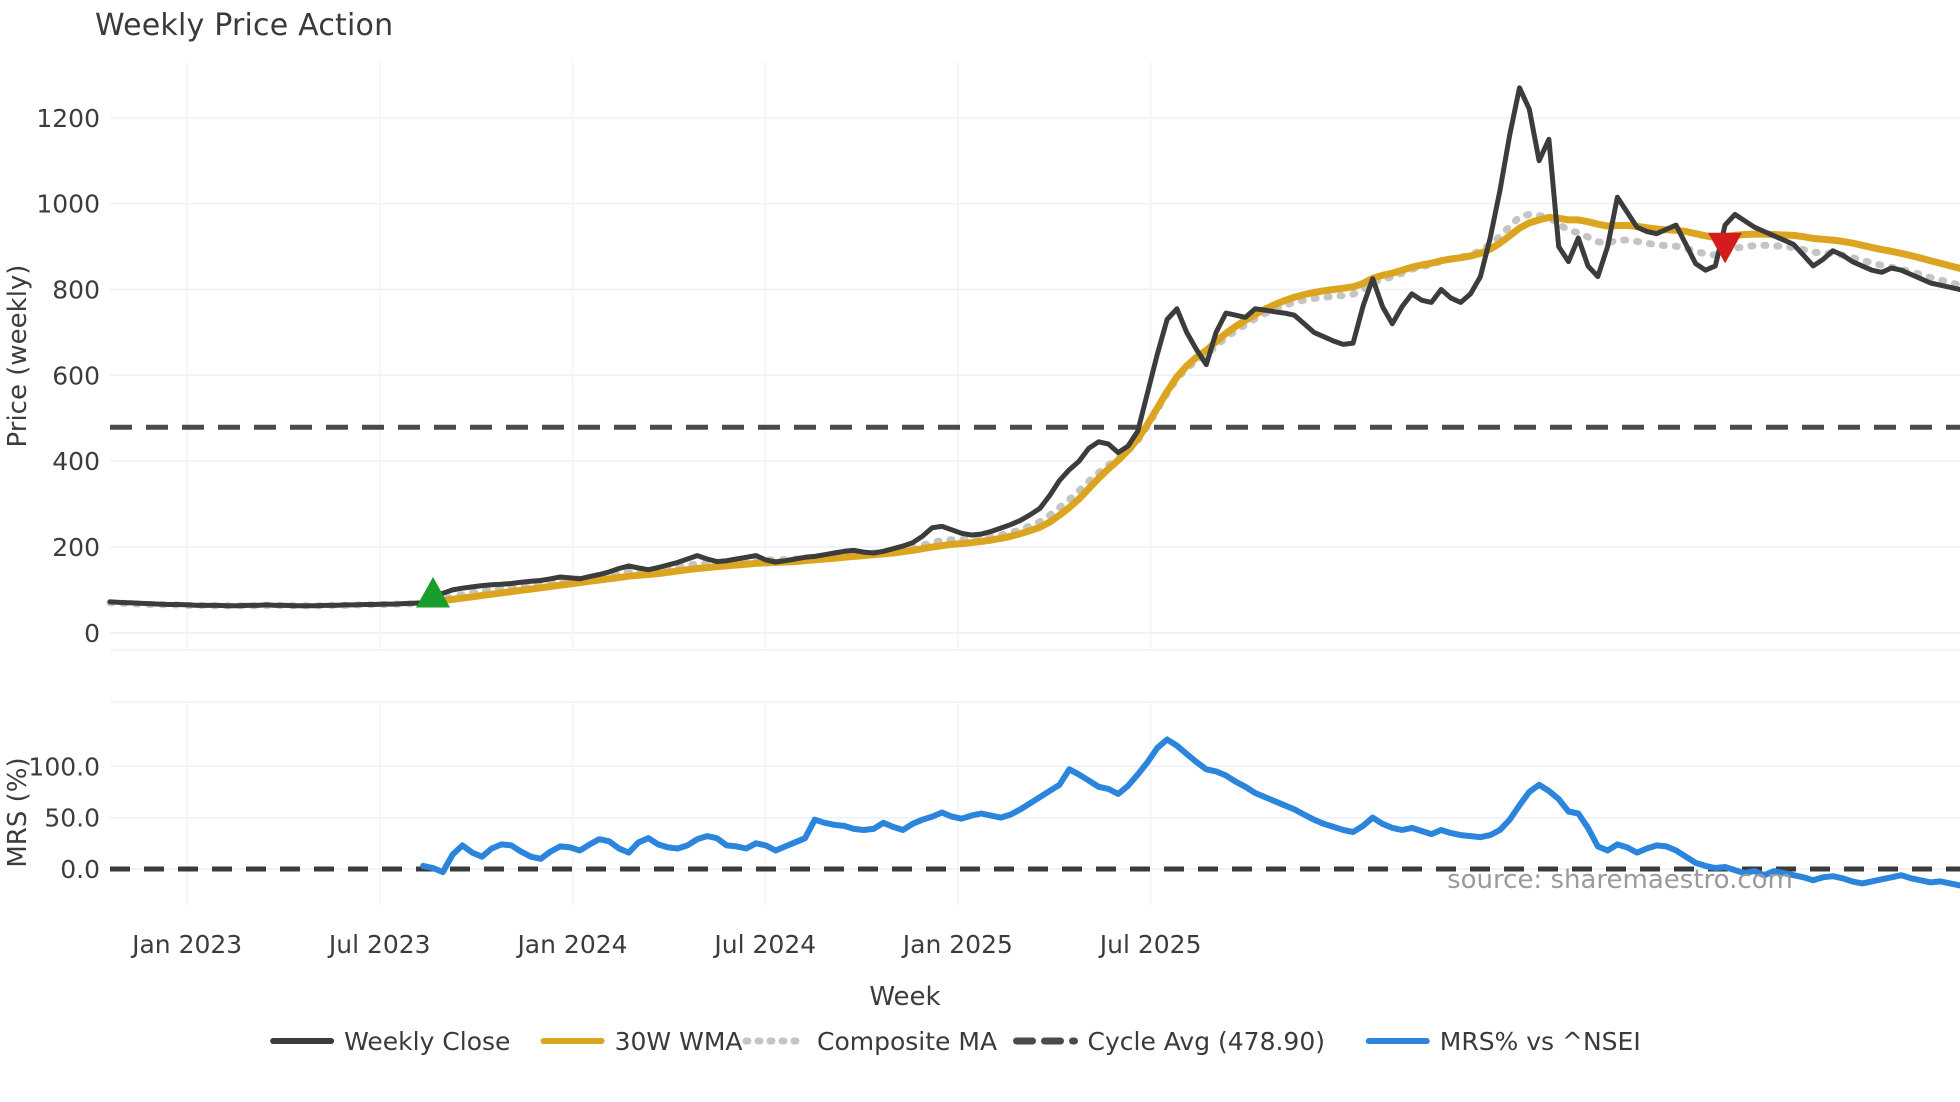  What do you see at coordinates (72, 818) in the screenshot?
I see `mrs-y-tick: 50.0` at bounding box center [72, 818].